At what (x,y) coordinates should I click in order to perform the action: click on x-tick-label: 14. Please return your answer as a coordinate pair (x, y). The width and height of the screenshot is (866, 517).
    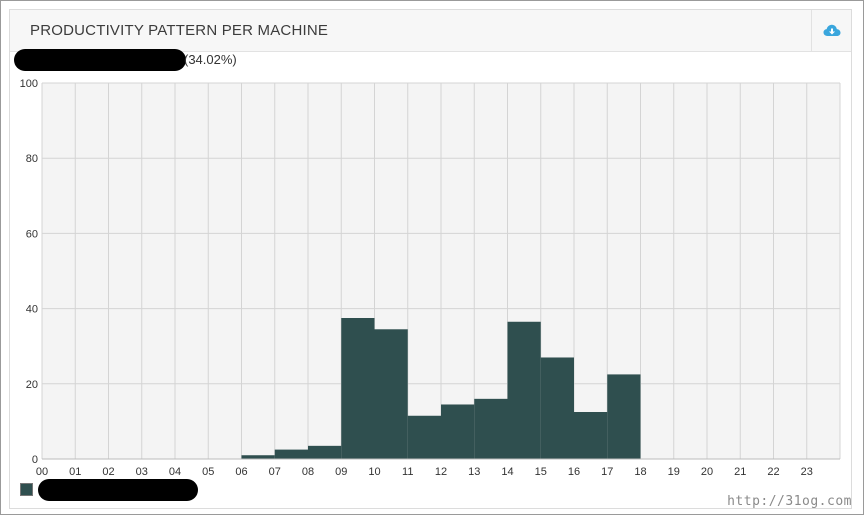
    Looking at the image, I should click on (507, 472).